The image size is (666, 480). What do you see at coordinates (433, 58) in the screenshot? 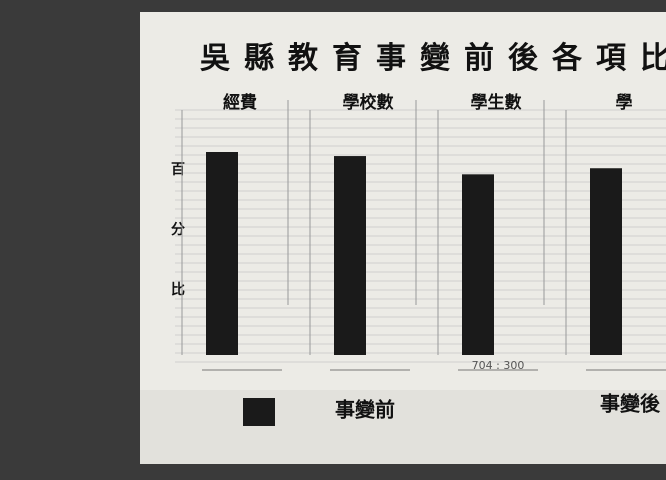
I see `chart-title: 吳縣教育事變前後各項比` at bounding box center [433, 58].